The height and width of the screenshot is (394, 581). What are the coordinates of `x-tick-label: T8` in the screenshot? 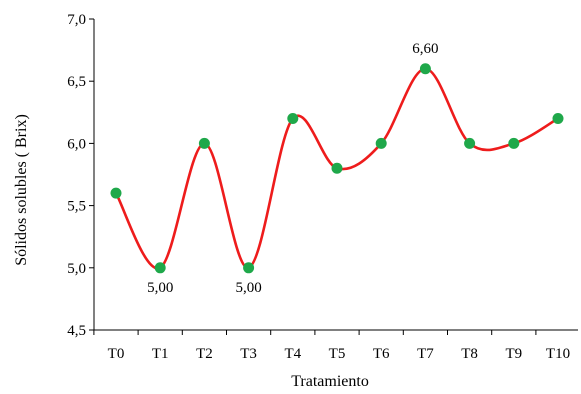 It's located at (469, 354).